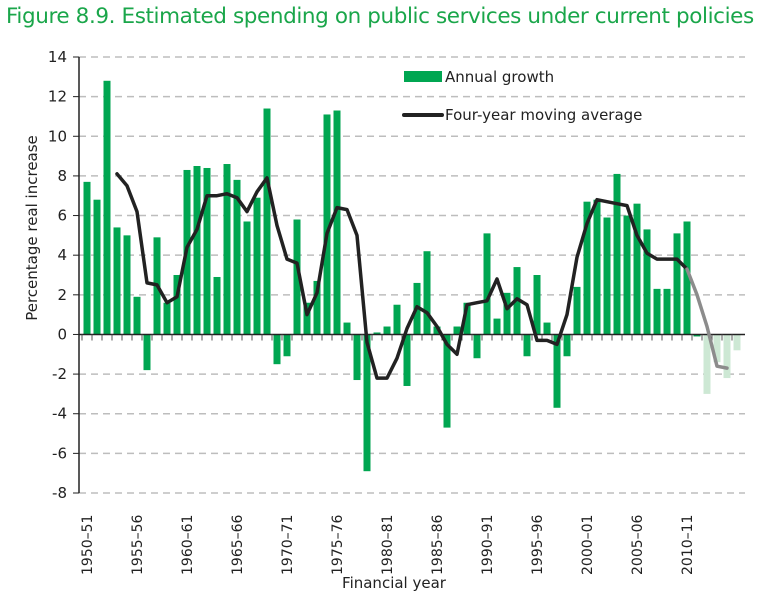 This screenshot has height=603, width=765. What do you see at coordinates (338, 544) in the screenshot?
I see `x-tick-label: 1975–76` at bounding box center [338, 544].